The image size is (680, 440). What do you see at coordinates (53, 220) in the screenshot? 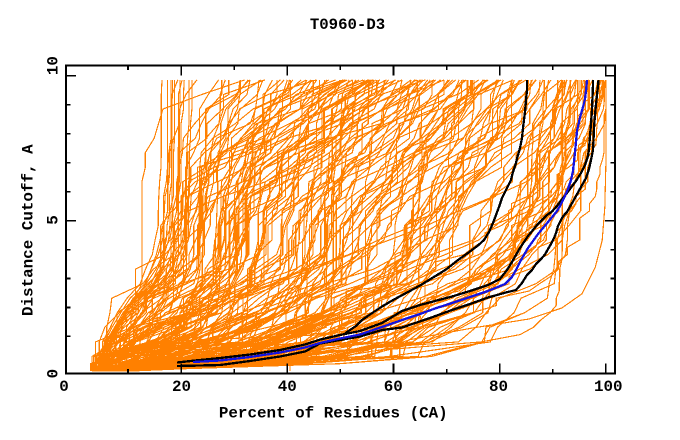
I see `svg-text: 5` at bounding box center [53, 220].